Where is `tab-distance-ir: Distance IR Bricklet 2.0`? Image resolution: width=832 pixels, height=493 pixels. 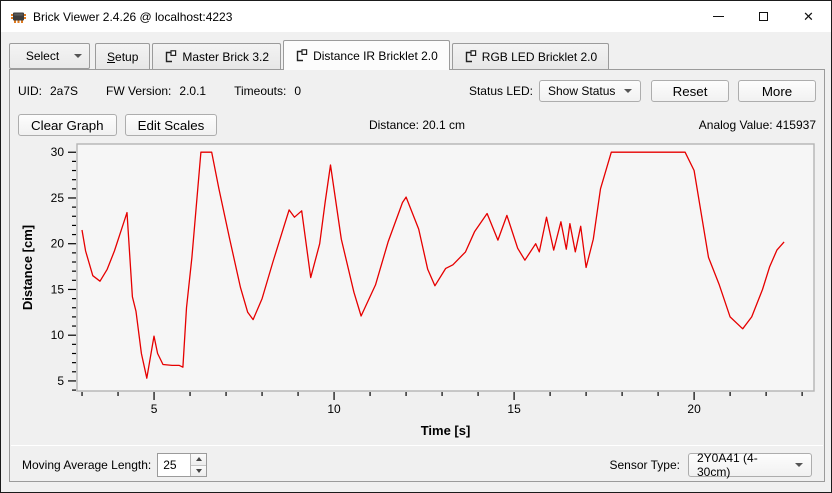 tab-distance-ir: Distance IR Bricklet 2.0 is located at coordinates (366, 55).